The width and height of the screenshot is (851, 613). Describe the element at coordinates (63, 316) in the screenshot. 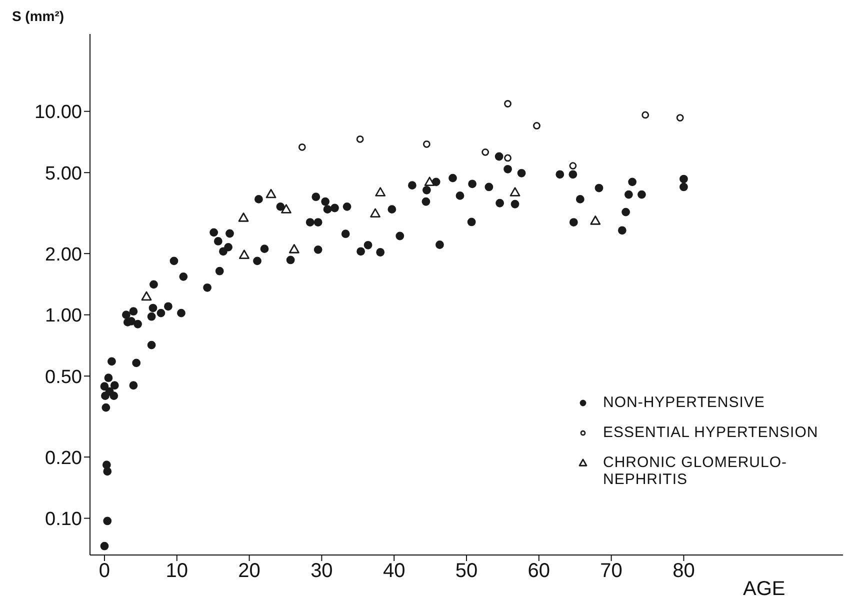

I see `y-tick-label: 1.00` at that location.